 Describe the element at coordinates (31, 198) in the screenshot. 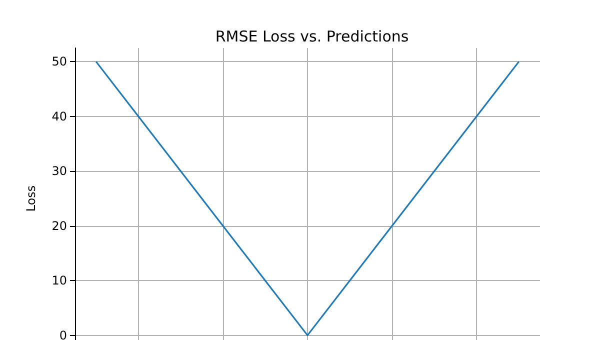

I see `y-axis-title: Loss` at that location.